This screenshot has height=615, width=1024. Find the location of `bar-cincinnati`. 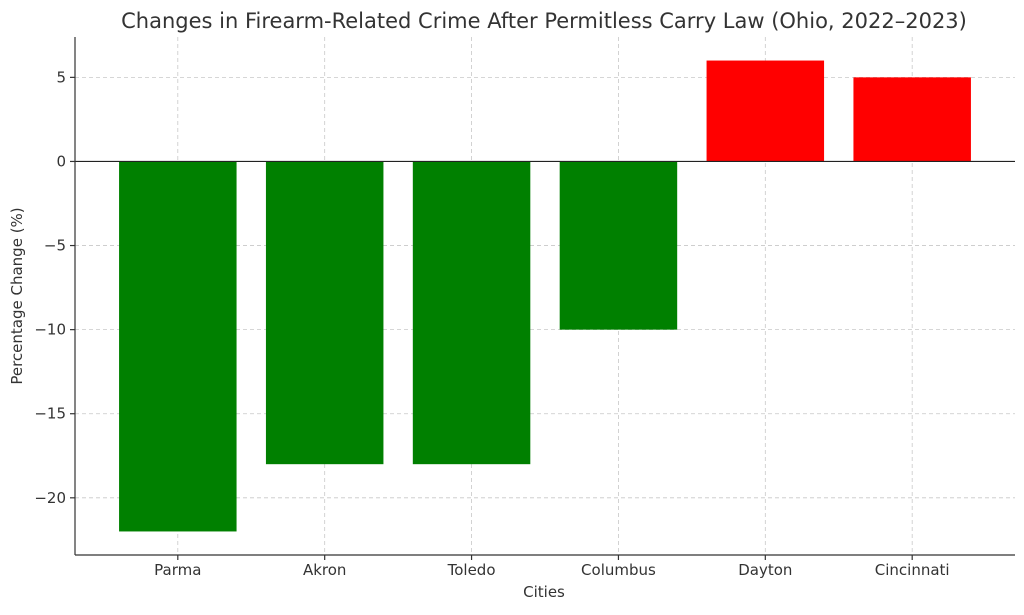

bar-cincinnati is located at coordinates (912, 119).